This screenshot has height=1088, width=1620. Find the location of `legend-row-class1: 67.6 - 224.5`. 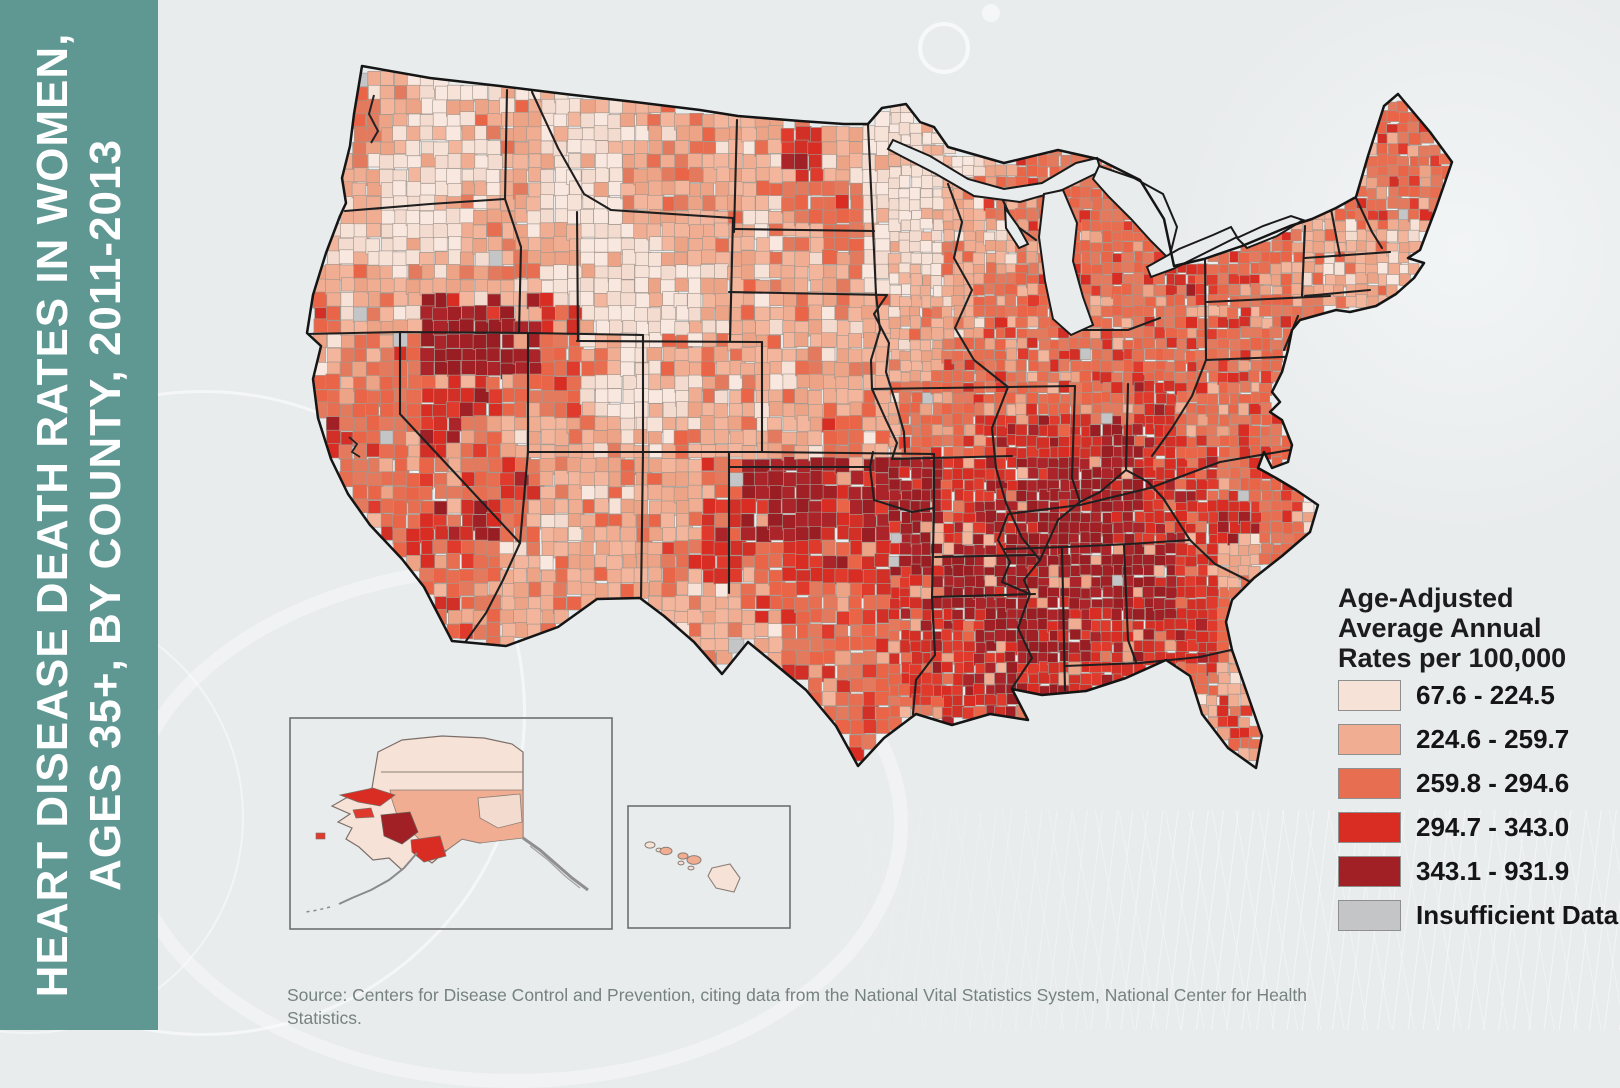

legend-row-class1: 67.6 - 224.5 is located at coordinates (1473, 695).